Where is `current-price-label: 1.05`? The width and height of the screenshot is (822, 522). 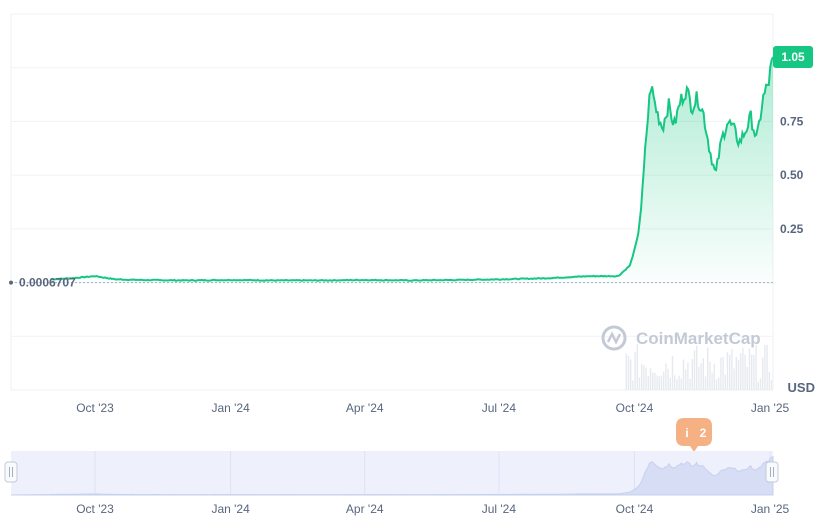
current-price-label: 1.05 is located at coordinates (793, 57).